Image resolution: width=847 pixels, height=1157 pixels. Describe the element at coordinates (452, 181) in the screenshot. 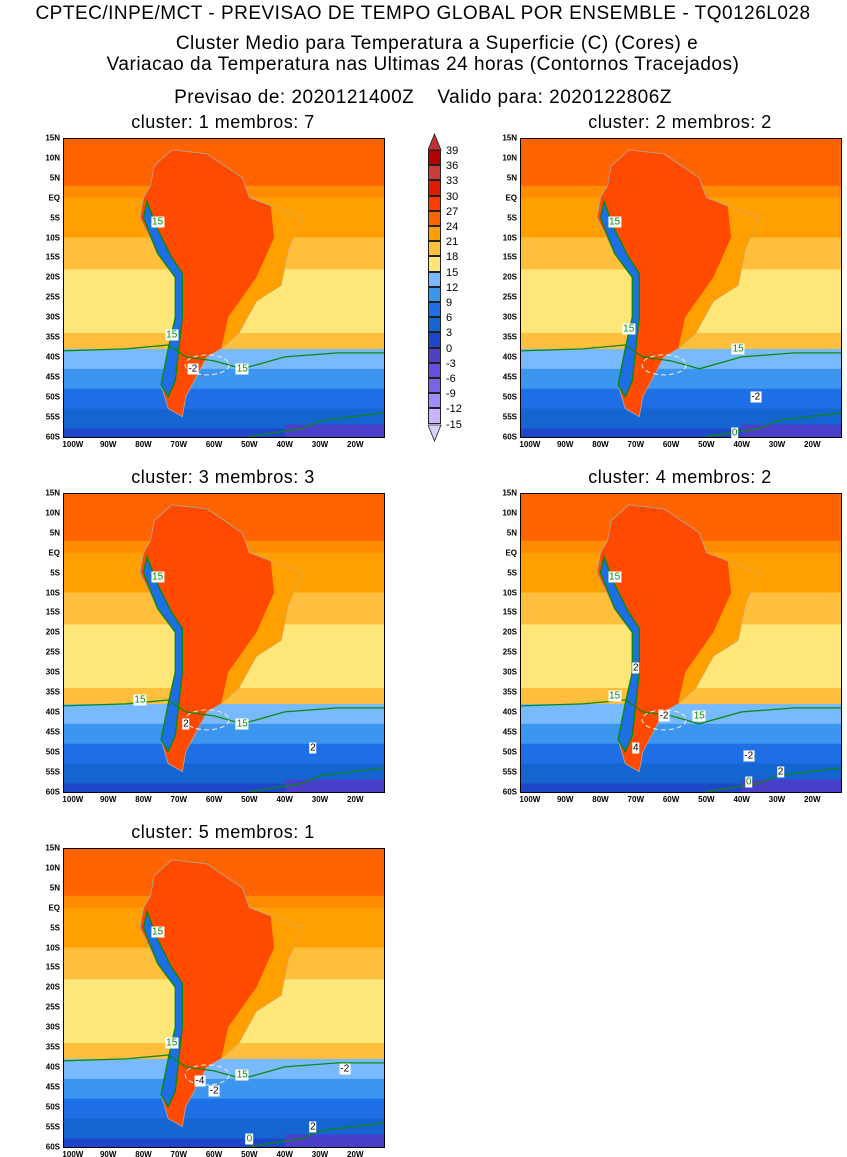

I see `colorbar-label: 33` at that location.